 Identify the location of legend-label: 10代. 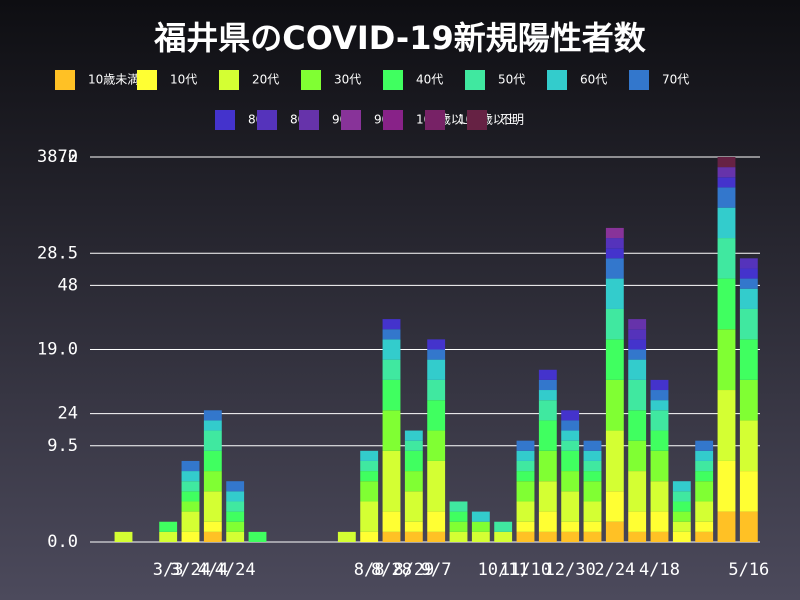
(183, 80).